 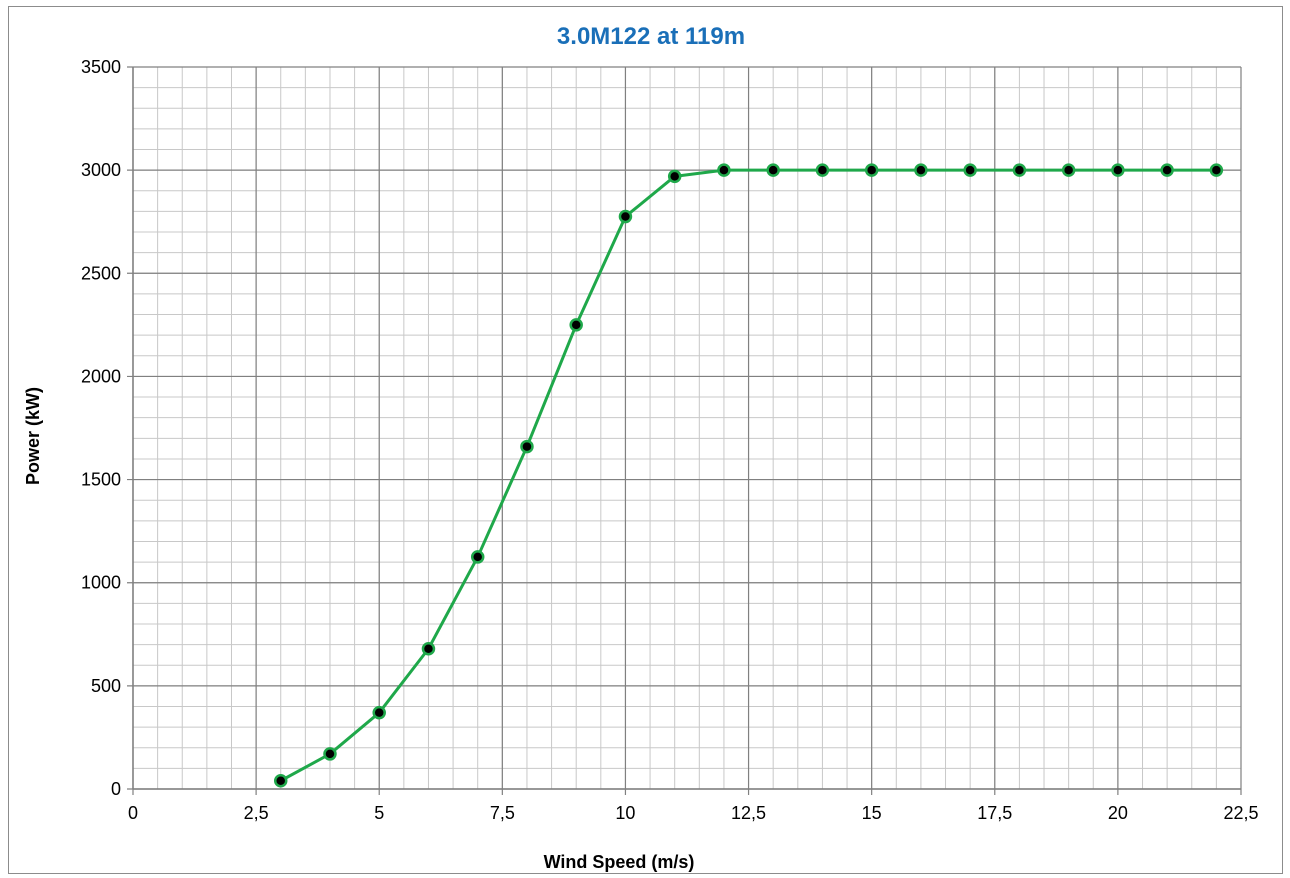 What do you see at coordinates (872, 813) in the screenshot?
I see `x-tick-label: 15` at bounding box center [872, 813].